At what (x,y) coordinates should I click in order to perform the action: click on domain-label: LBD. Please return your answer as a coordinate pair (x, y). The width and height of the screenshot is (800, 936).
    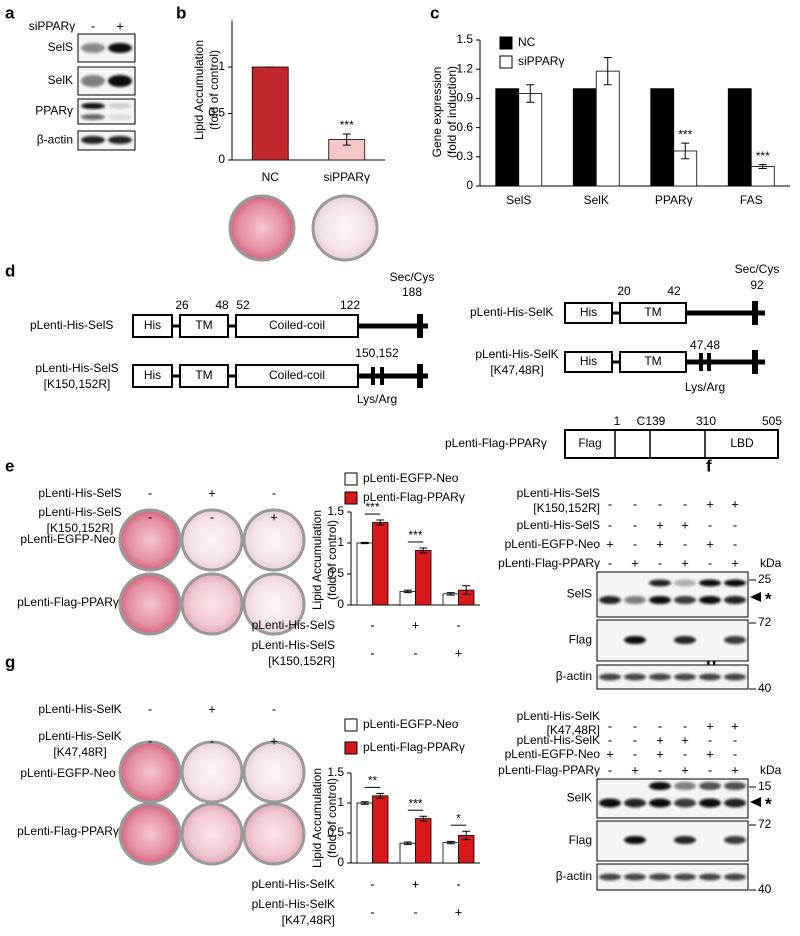
    Looking at the image, I should click on (742, 443).